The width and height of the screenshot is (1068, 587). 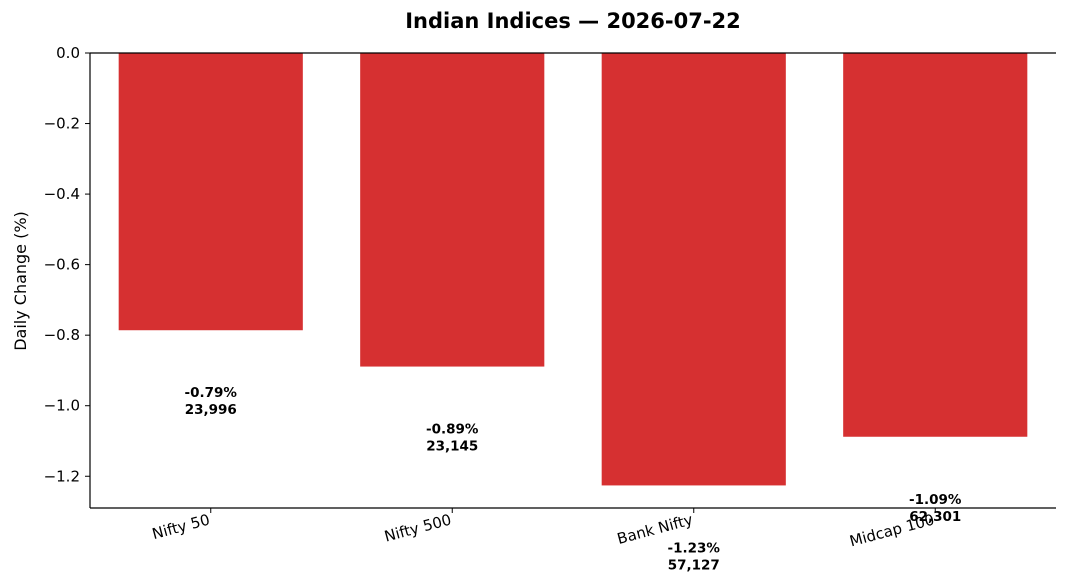 What do you see at coordinates (62, 124) in the screenshot?
I see `y-tick-label: −0.2` at bounding box center [62, 124].